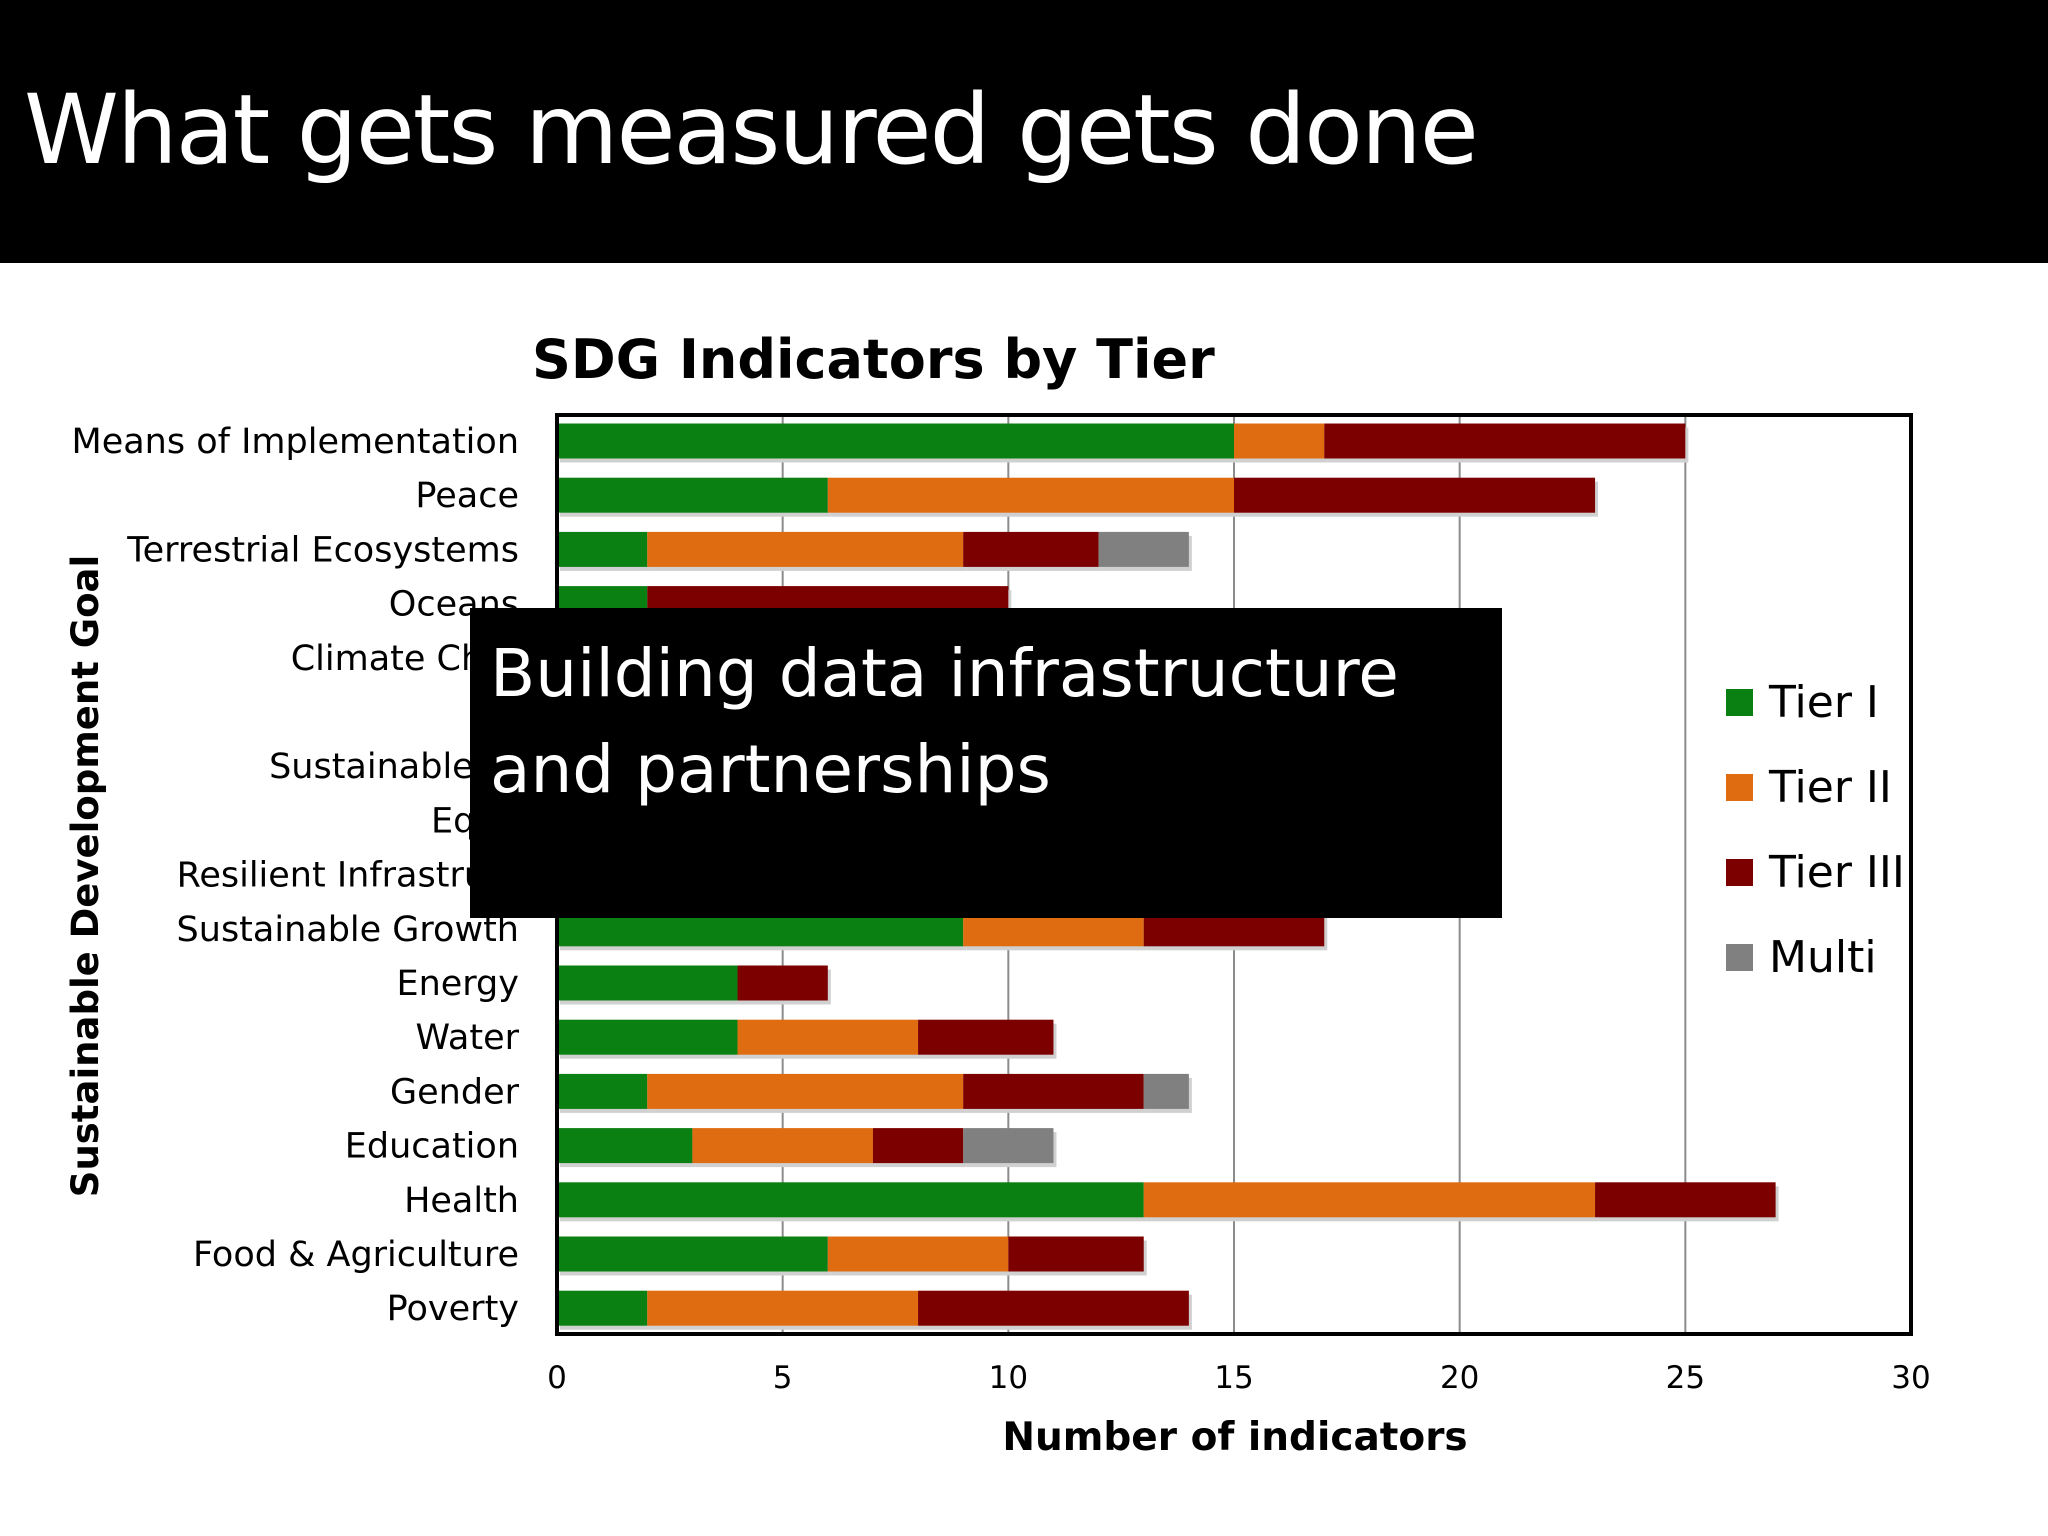  What do you see at coordinates (453, 1309) in the screenshot?
I see `category-label: Poverty` at bounding box center [453, 1309].